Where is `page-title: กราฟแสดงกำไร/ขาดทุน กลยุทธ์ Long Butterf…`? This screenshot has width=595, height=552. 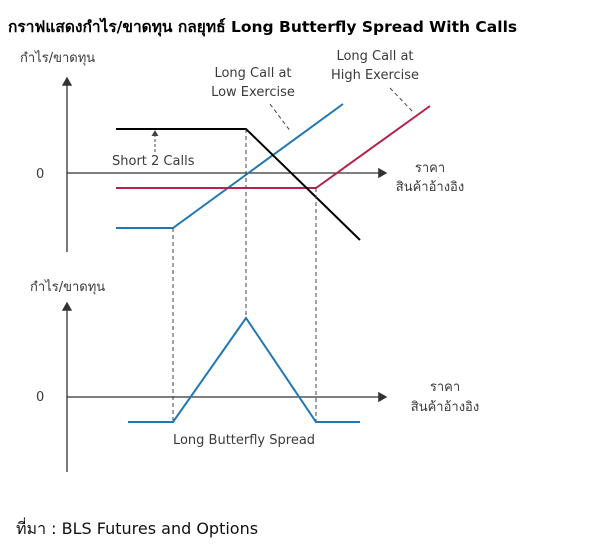 page-title: กราฟแสดงกำไร/ขาดทุน กลยุทธ์ Long Butterf… is located at coordinates (263, 27).